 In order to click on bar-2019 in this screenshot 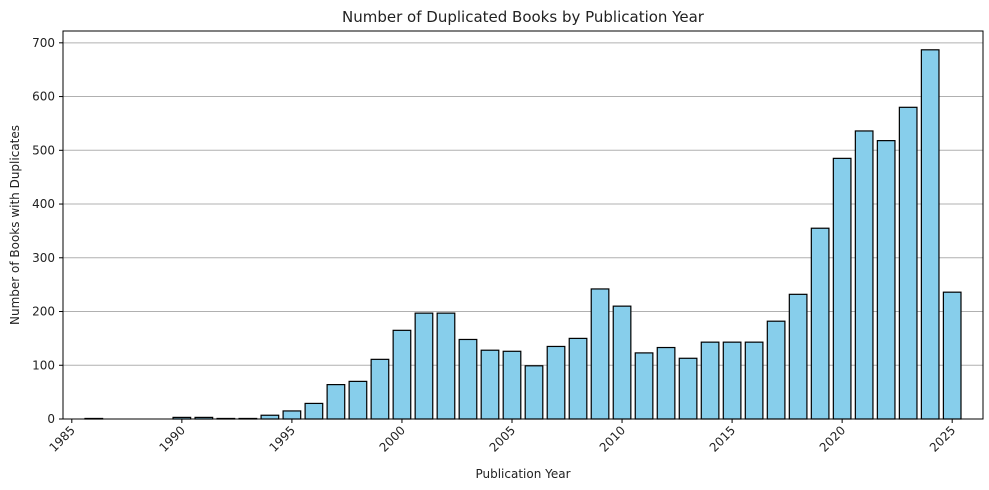, I will do `click(820, 323)`.